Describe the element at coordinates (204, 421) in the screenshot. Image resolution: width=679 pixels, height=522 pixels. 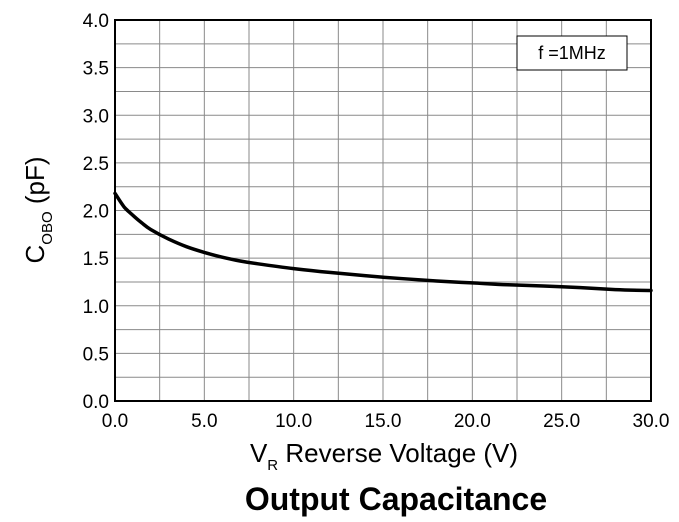
I see `x-tick-label: 5.0` at that location.